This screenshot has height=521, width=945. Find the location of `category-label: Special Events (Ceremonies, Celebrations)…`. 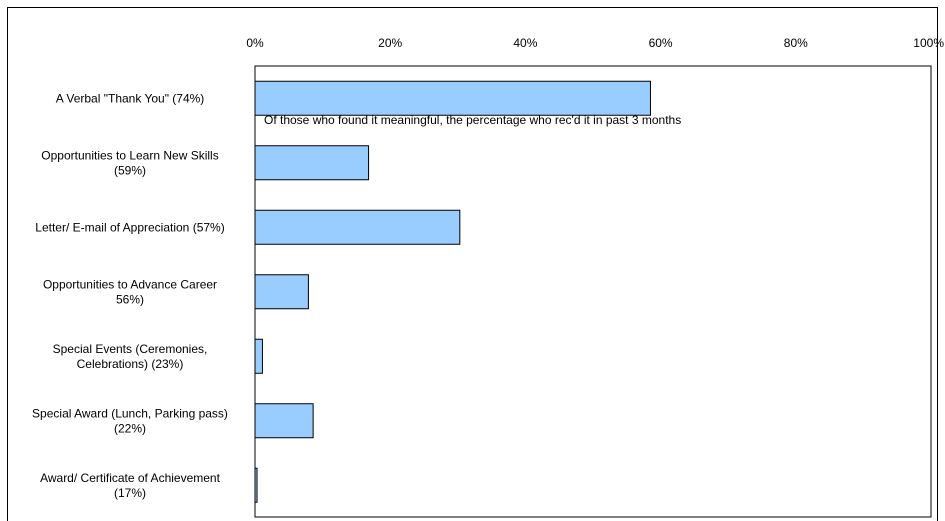

category-label: Special Events (Ceremonies, Celebrations)… is located at coordinates (130, 356).